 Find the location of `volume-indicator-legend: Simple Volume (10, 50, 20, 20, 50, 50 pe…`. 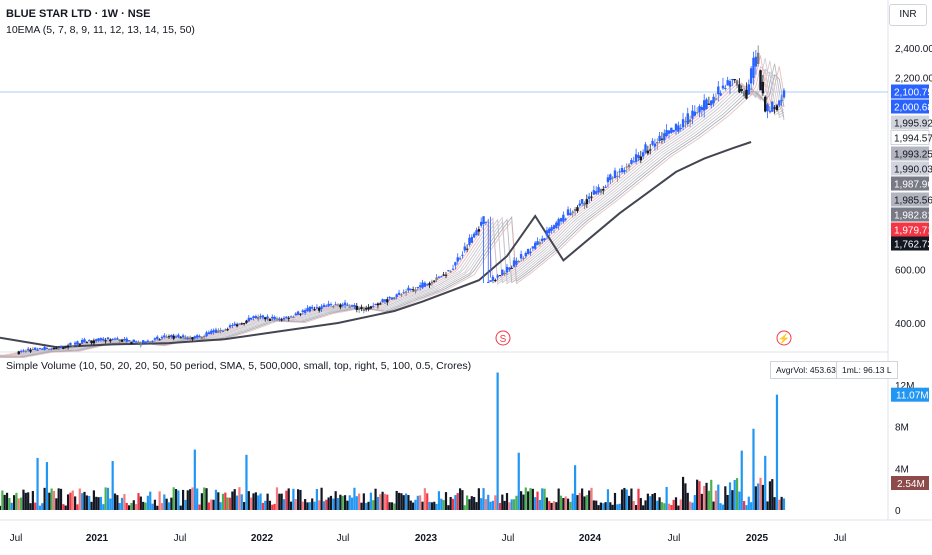

volume-indicator-legend: Simple Volume (10, 50, 20, 20, 50, 50 pe… is located at coordinates (239, 366).